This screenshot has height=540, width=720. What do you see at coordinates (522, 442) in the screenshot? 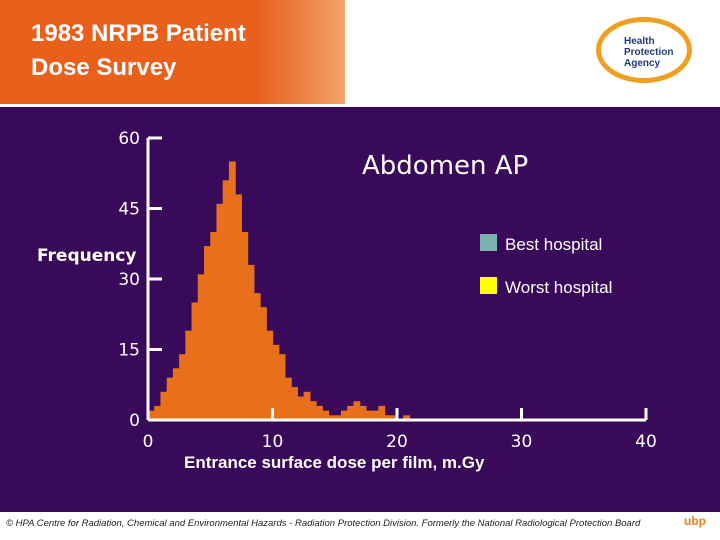
I see `x-tick-label: 30` at bounding box center [522, 442].